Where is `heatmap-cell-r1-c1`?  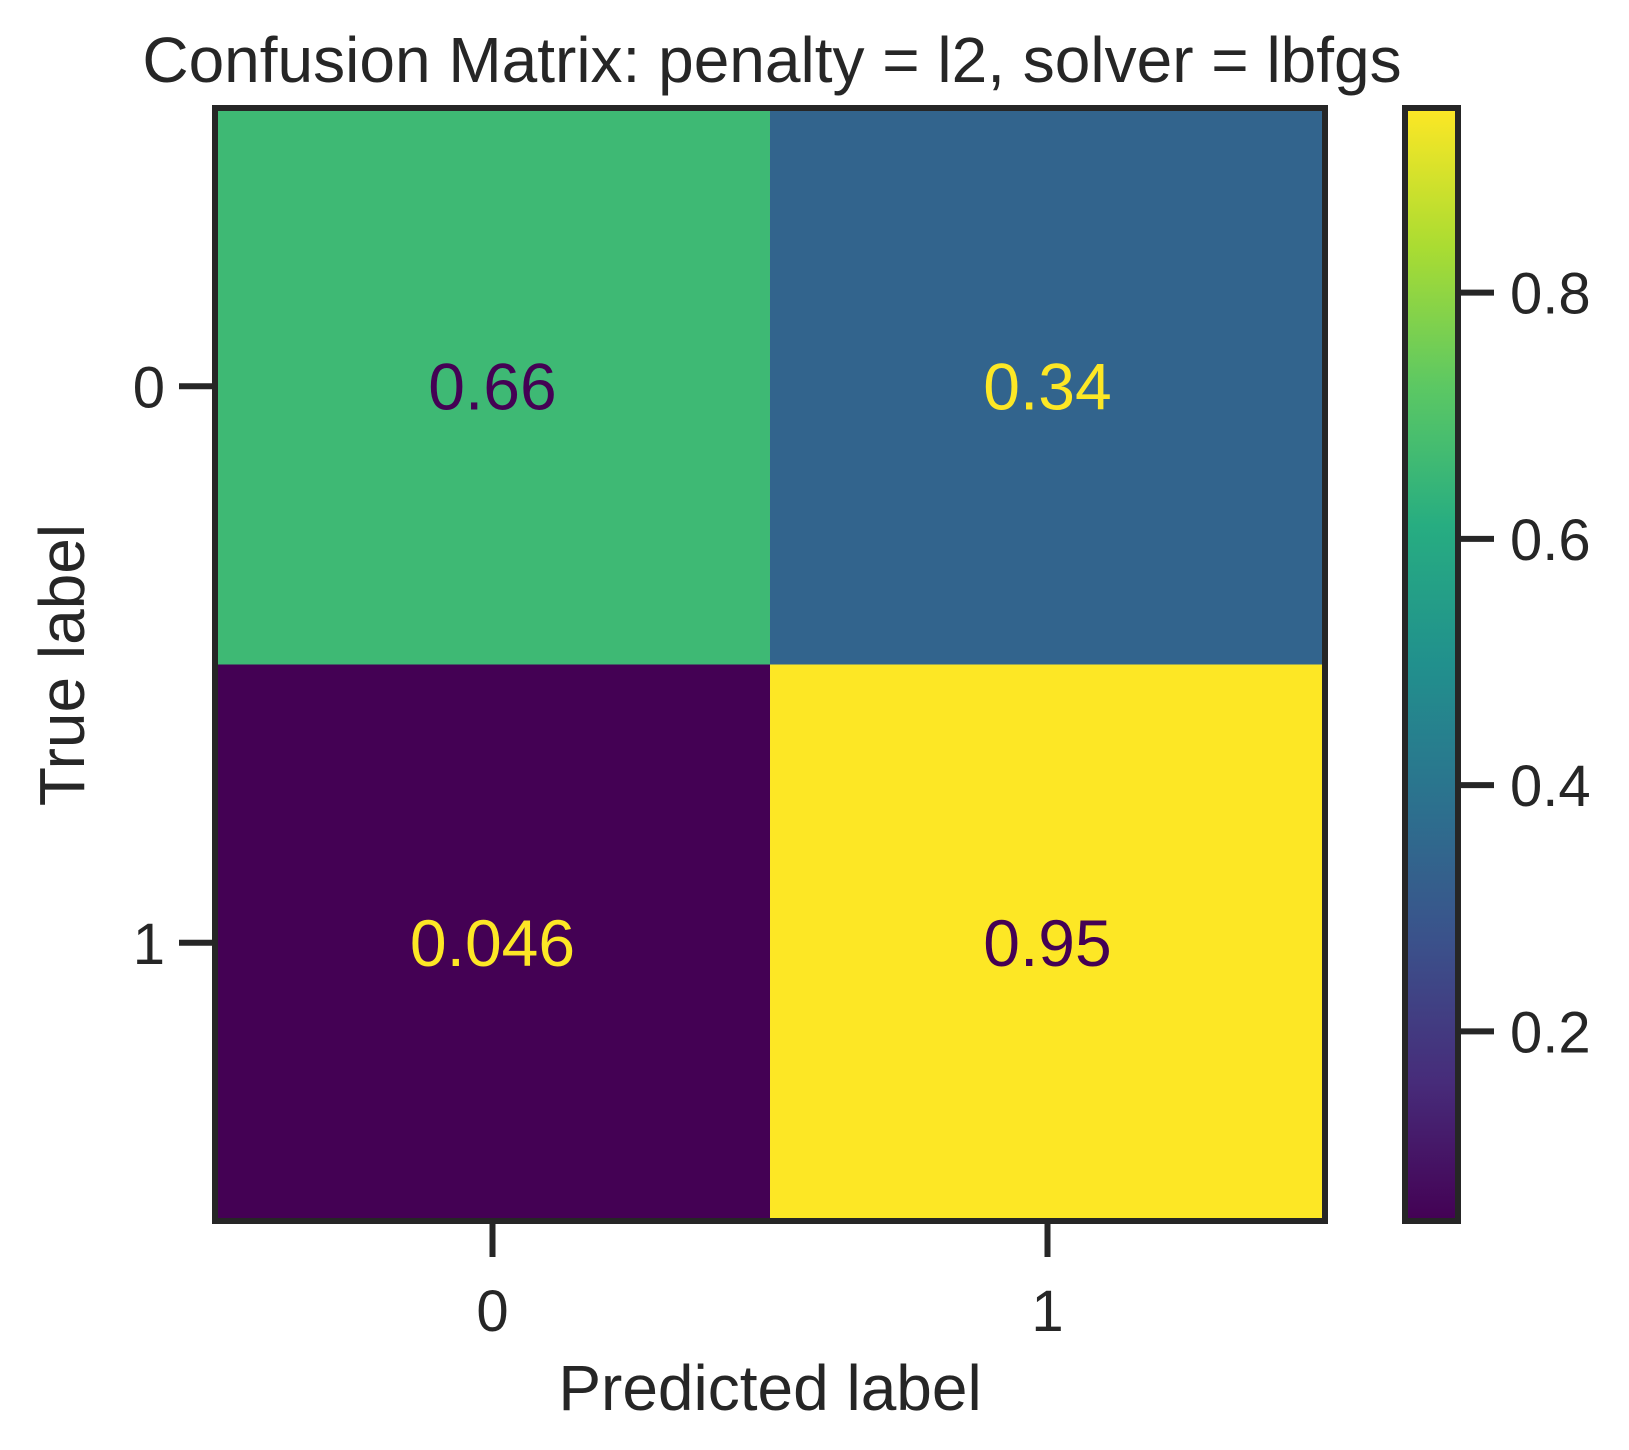
heatmap-cell-r1-c1 is located at coordinates (1048, 943).